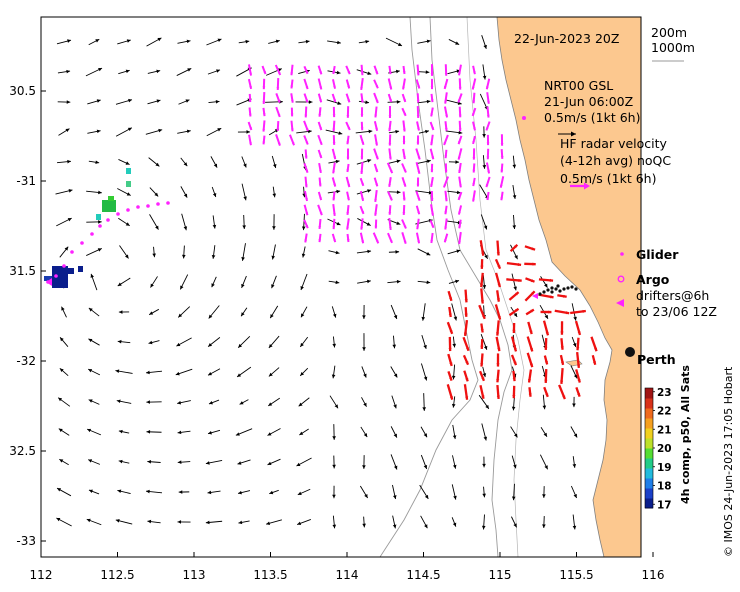 The width and height of the screenshot is (740, 592). I want to click on x-tick-label: 113, so click(194, 575).